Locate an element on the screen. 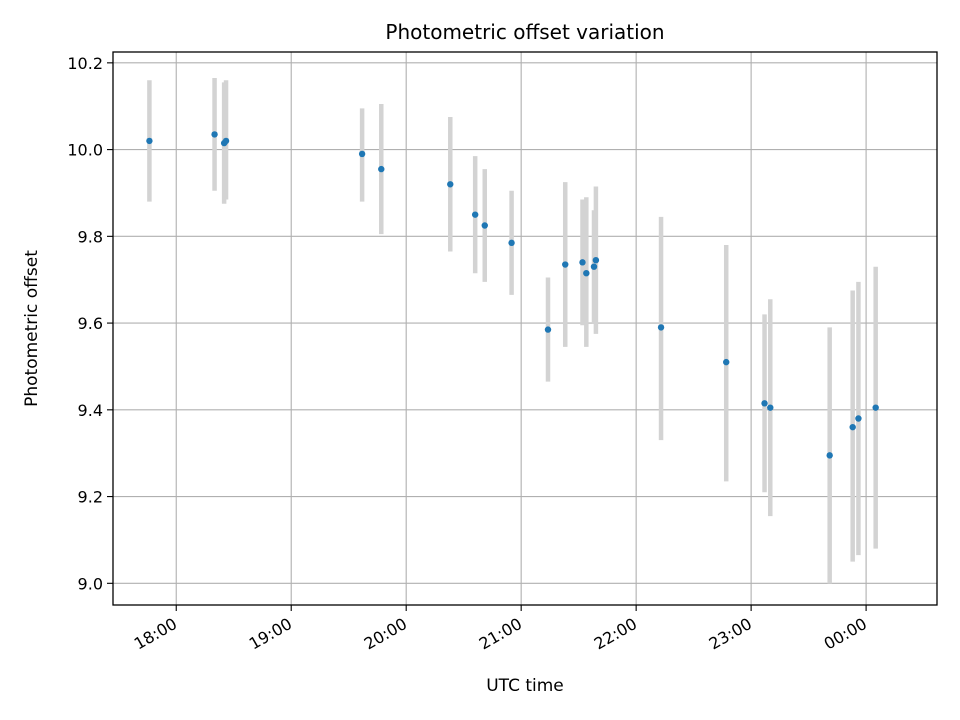  x-tick-label: 22:00 is located at coordinates (615, 634).